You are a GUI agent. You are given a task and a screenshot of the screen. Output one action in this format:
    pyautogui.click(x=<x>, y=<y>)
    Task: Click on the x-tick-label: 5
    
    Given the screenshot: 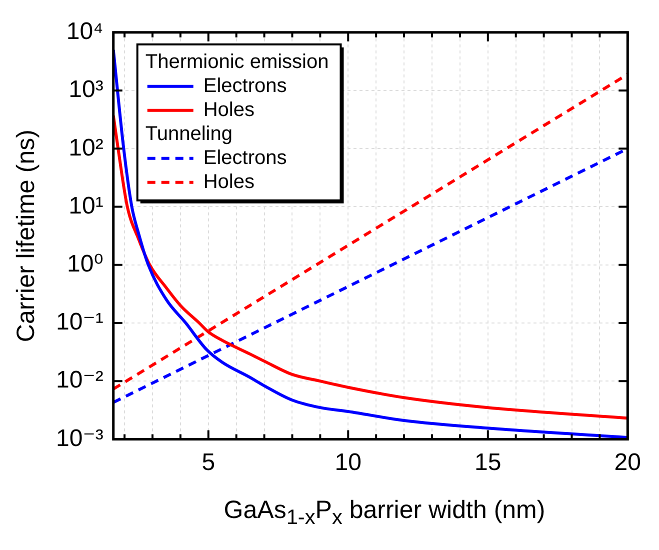 What is the action you would take?
    pyautogui.click(x=209, y=462)
    